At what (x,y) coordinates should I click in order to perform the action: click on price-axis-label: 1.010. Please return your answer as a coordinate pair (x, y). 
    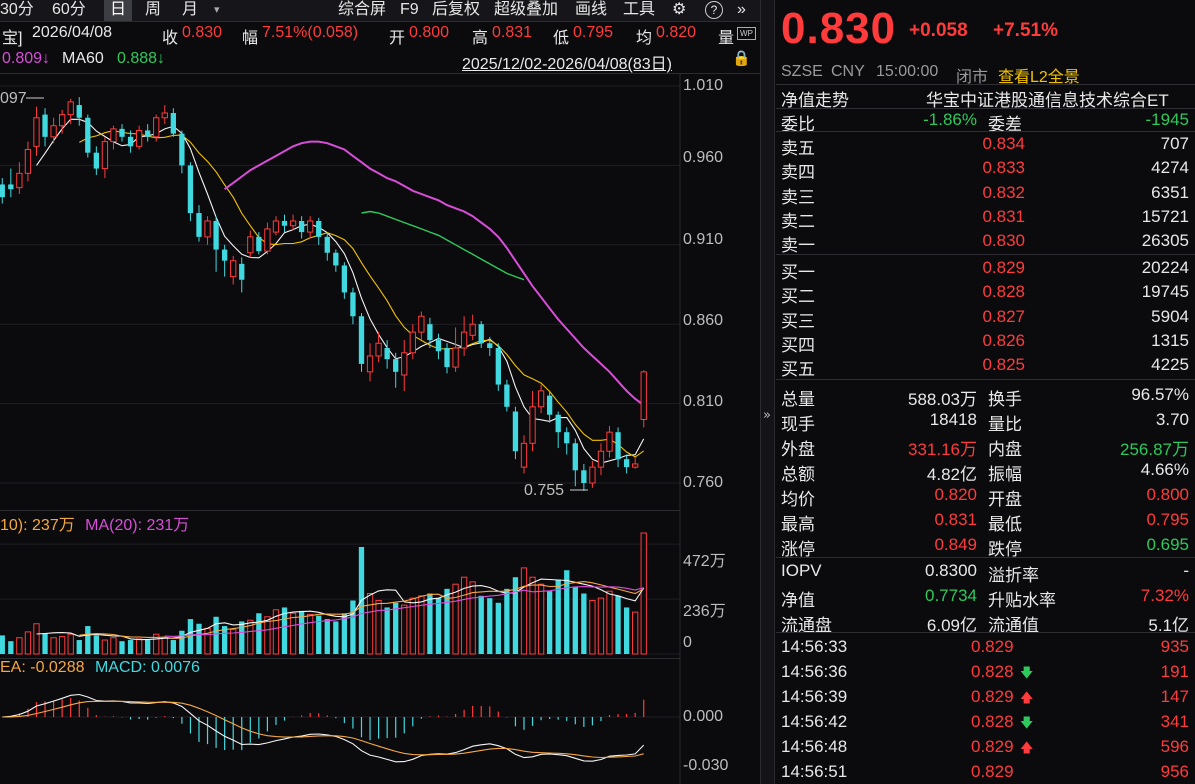
    Looking at the image, I should click on (703, 85).